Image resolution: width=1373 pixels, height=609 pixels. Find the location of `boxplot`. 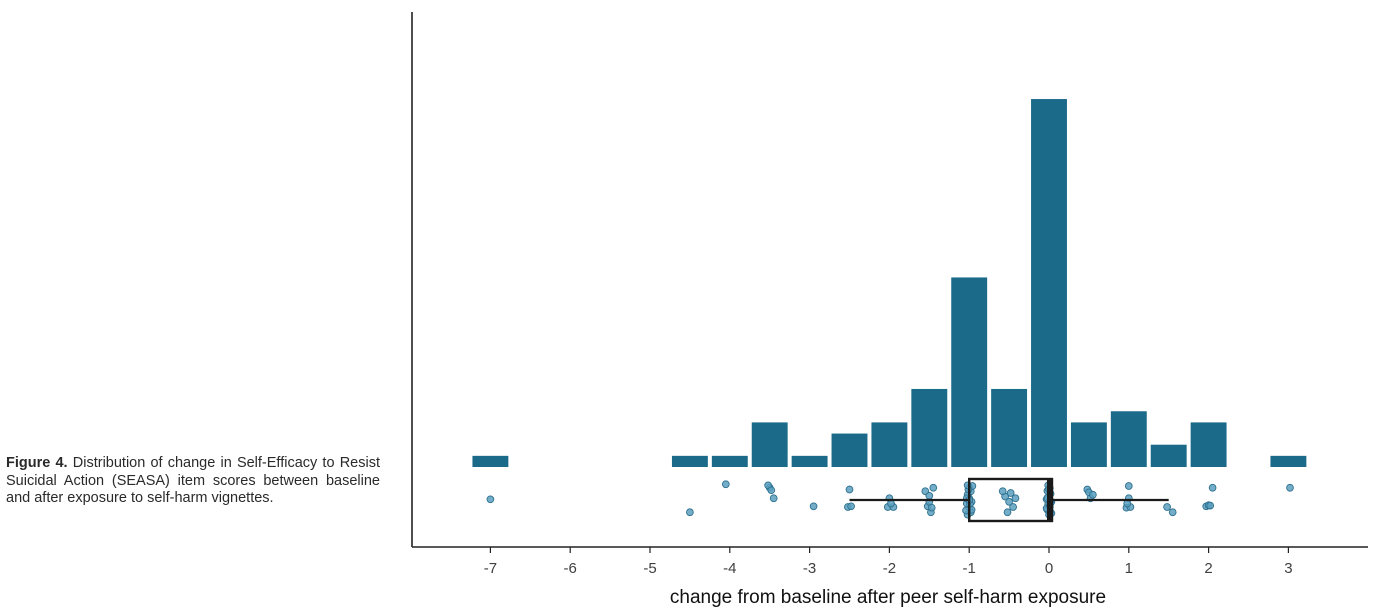

boxplot is located at coordinates (1009, 500).